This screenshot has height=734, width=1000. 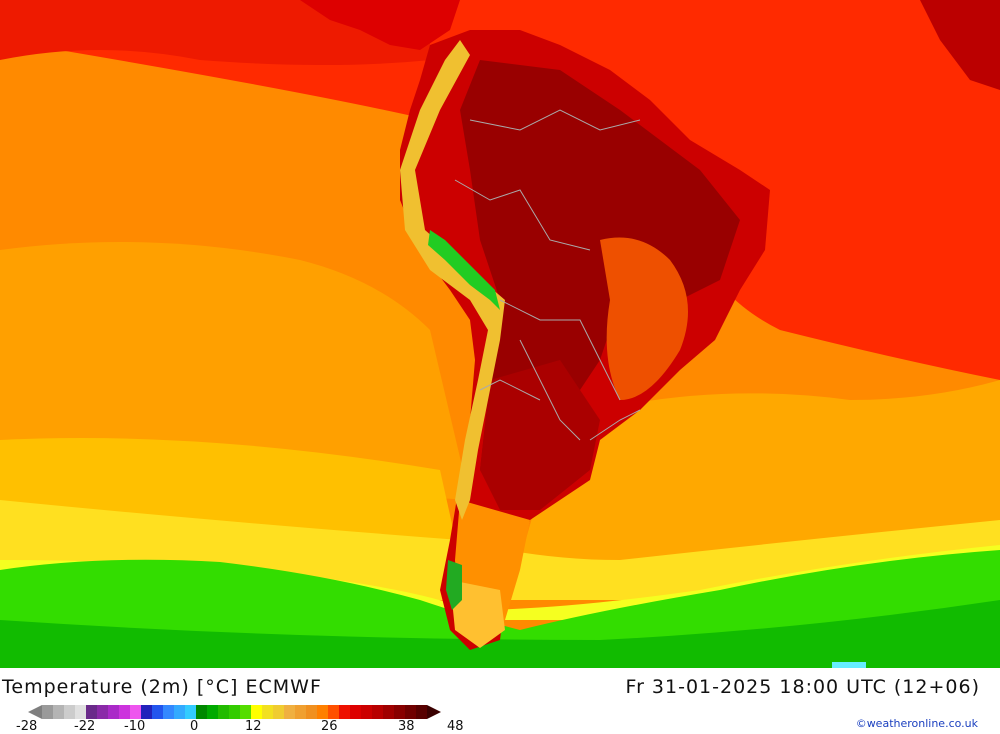 I want to click on andes-cool-strip, so click(x=452, y=280).